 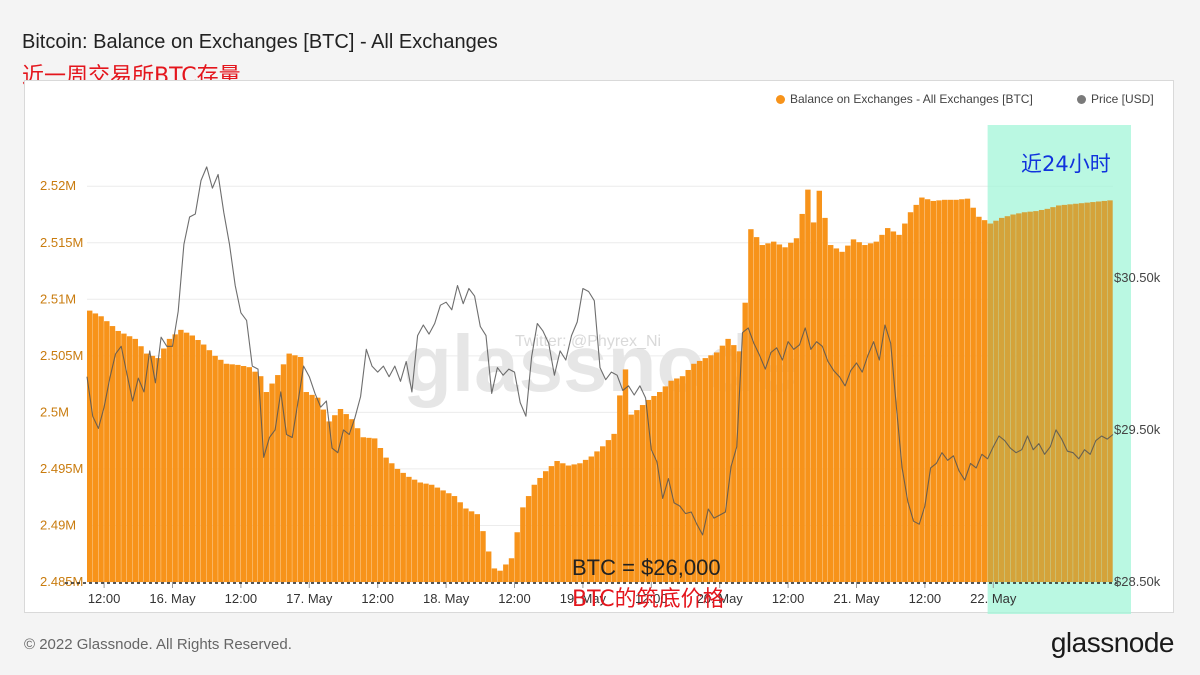 I want to click on right-axis-tick-label: $30.50k, so click(x=1137, y=277).